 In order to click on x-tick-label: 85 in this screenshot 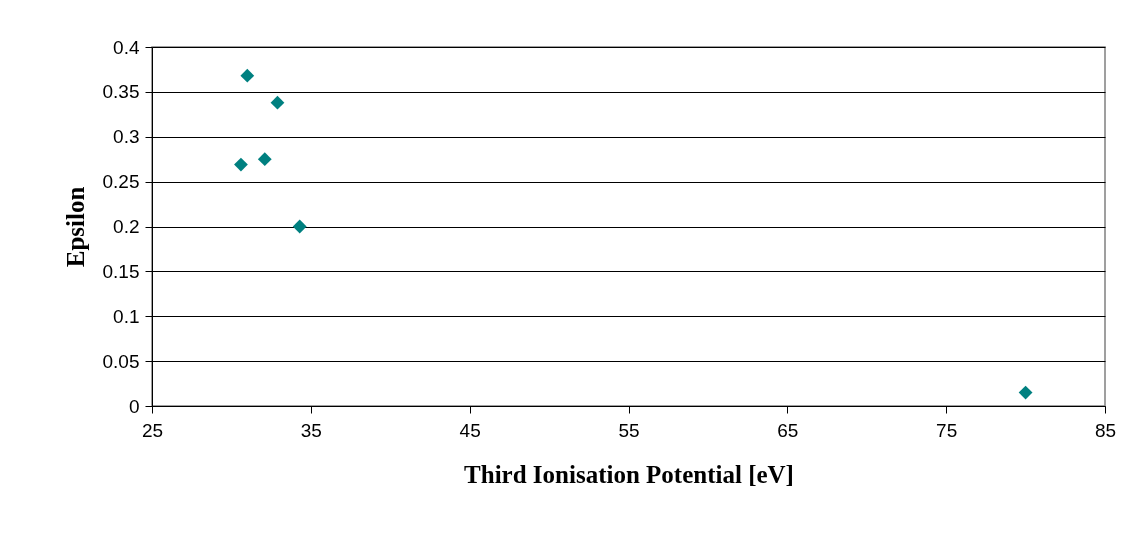, I will do `click(1105, 430)`.